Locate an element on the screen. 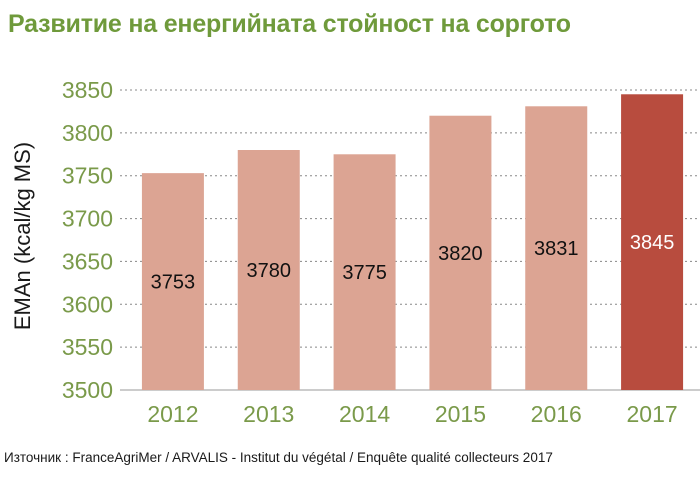 The width and height of the screenshot is (700, 492). y-axis-label: EMAn (kcal/kg MS) is located at coordinates (22, 236).